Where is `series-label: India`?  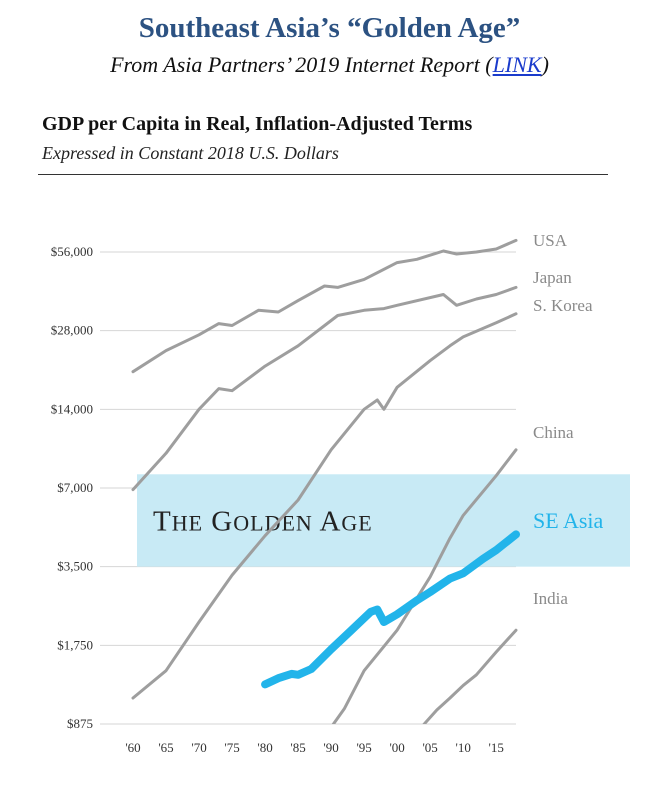 series-label: India is located at coordinates (550, 598).